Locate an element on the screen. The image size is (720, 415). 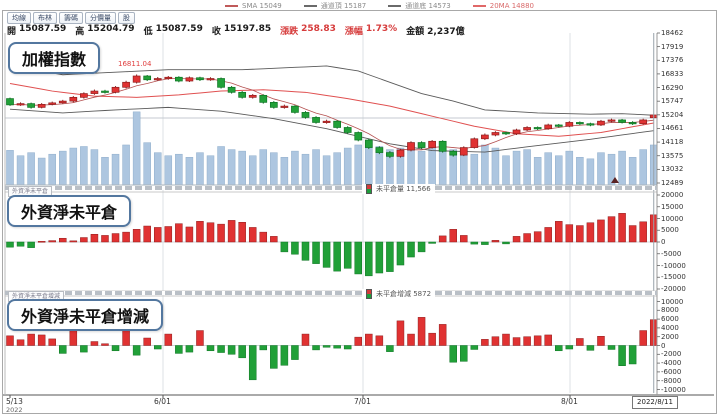
y-axis-tick: -4000 is located at coordinates (671, 363).